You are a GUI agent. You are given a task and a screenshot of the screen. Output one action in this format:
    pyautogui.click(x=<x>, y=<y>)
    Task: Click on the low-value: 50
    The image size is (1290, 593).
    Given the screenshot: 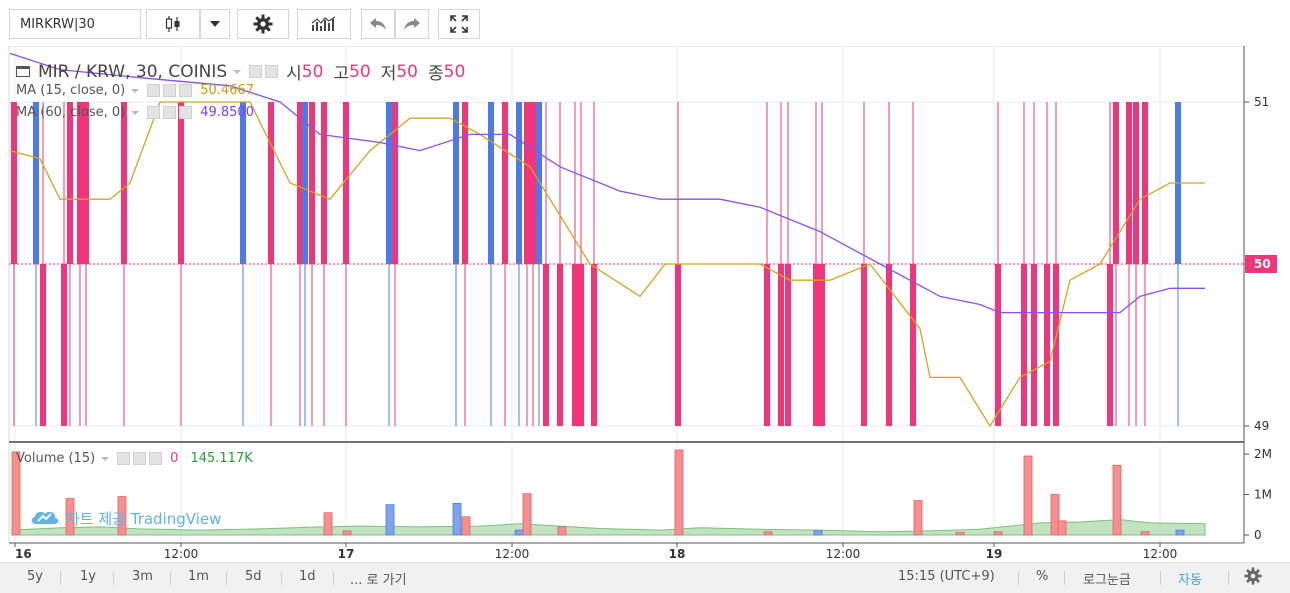 What is the action you would take?
    pyautogui.click(x=407, y=71)
    